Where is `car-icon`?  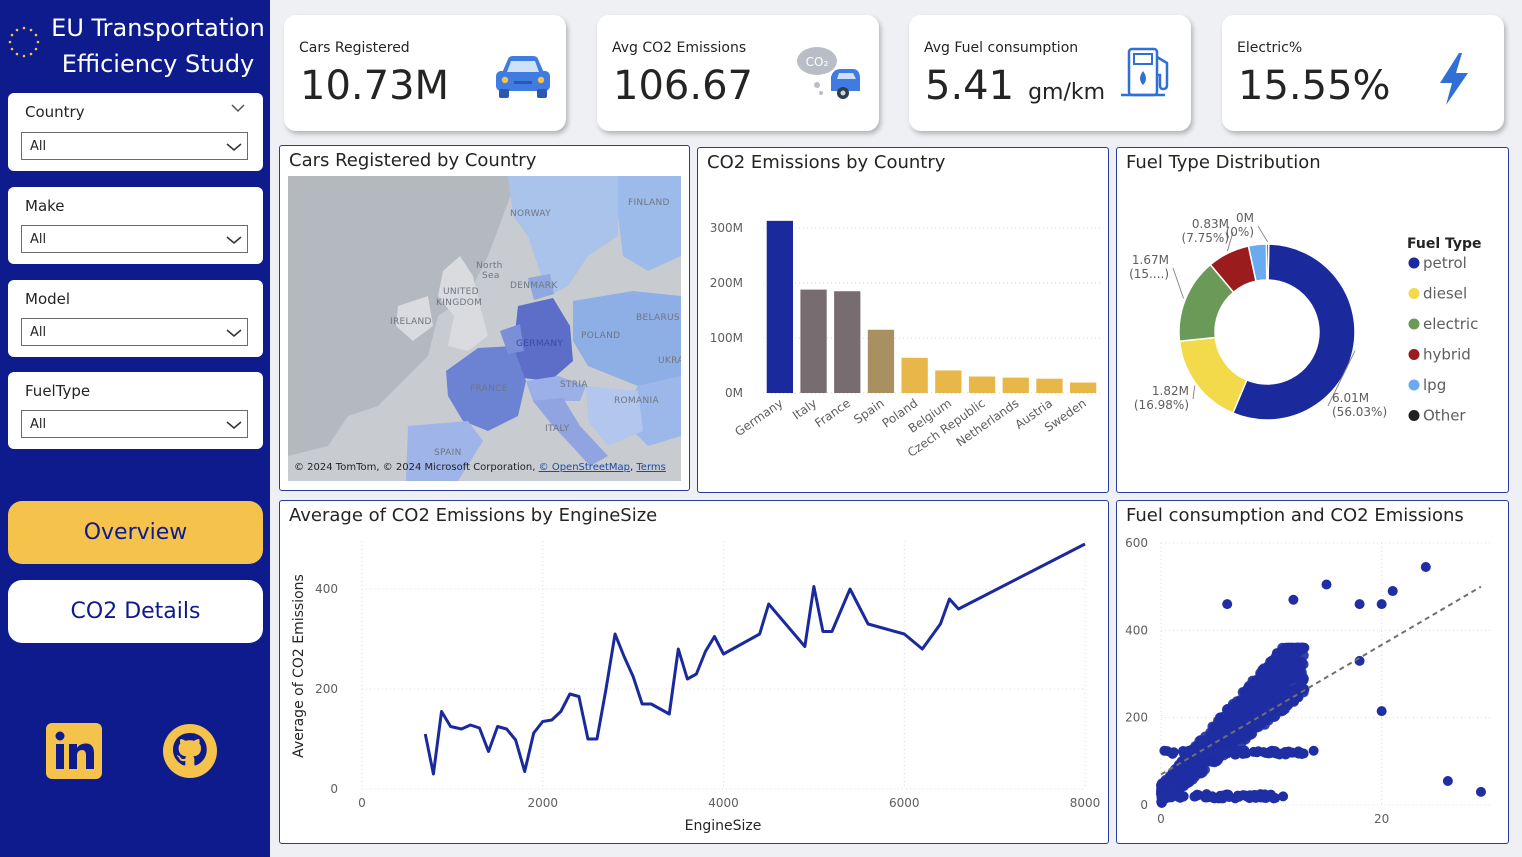
car-icon is located at coordinates (523, 77).